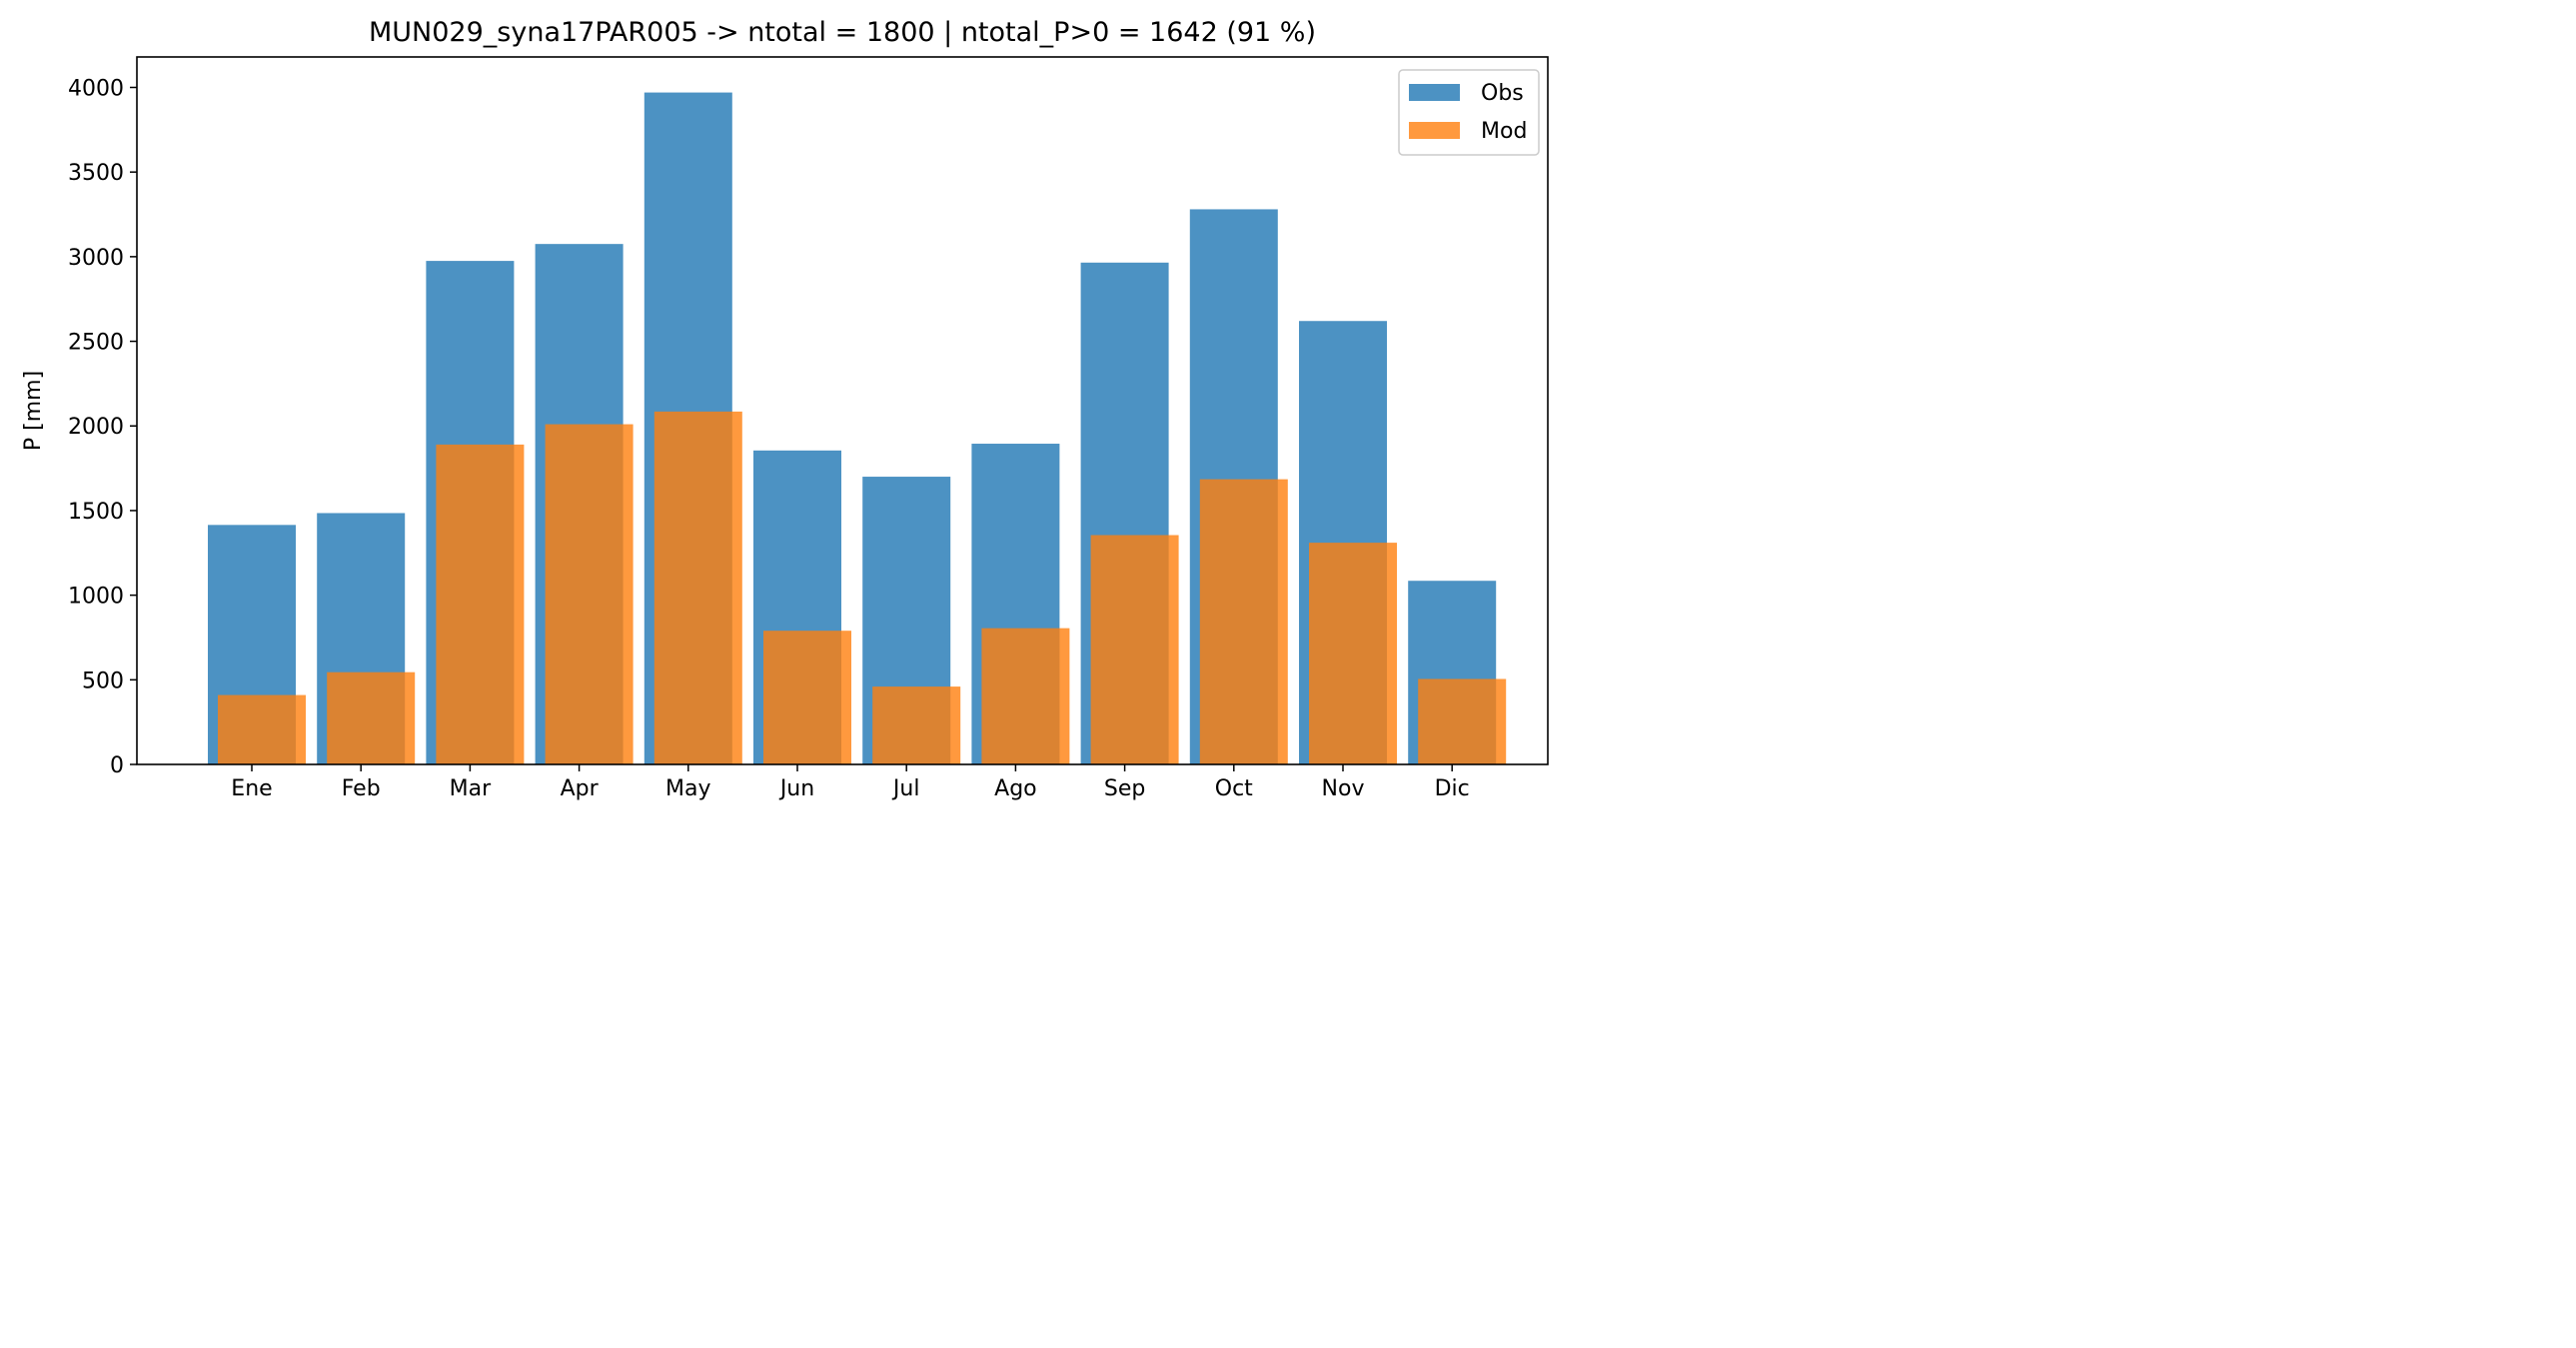 The image size is (2576, 1348). What do you see at coordinates (697, 587) in the screenshot?
I see `bar-mod-may` at bounding box center [697, 587].